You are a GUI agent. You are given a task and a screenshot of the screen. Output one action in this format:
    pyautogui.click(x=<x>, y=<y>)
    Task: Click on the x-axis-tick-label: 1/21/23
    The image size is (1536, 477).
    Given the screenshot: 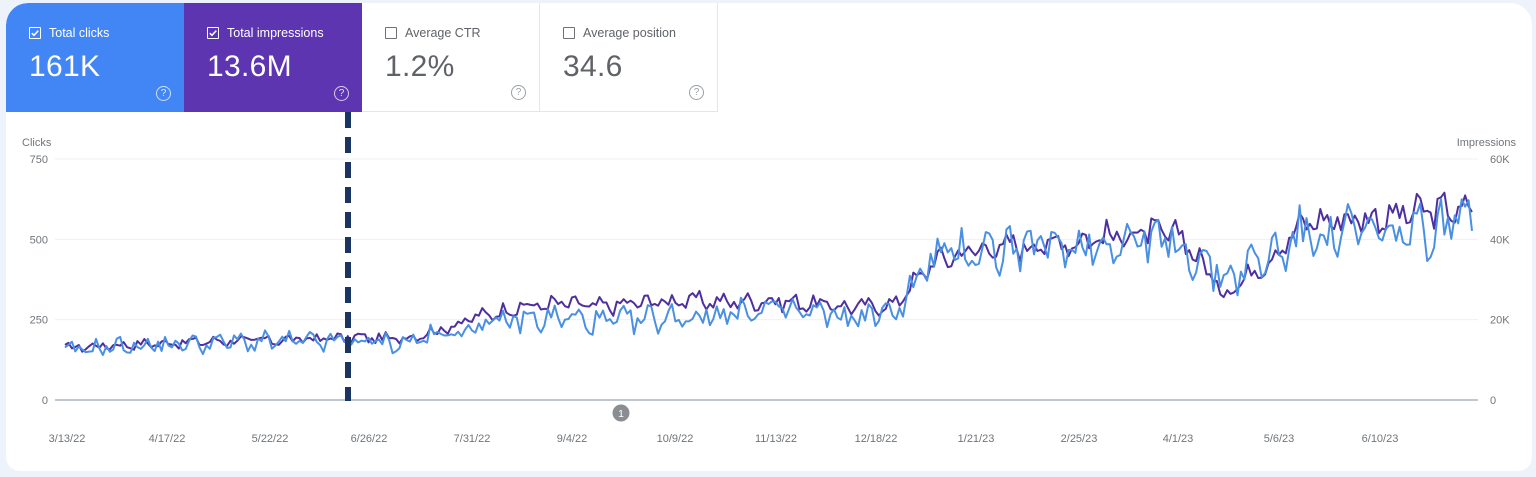 What is the action you would take?
    pyautogui.click(x=976, y=439)
    